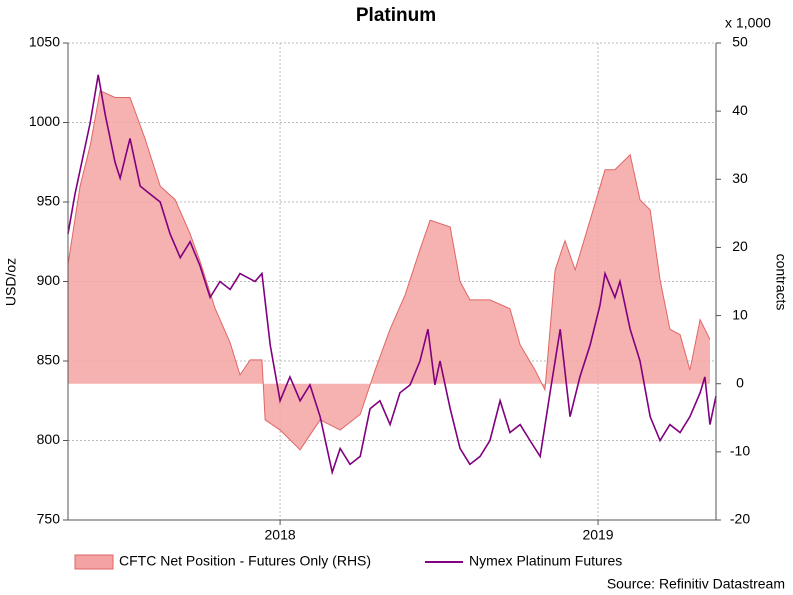  I want to click on y-tick-label: 950, so click(49, 201).